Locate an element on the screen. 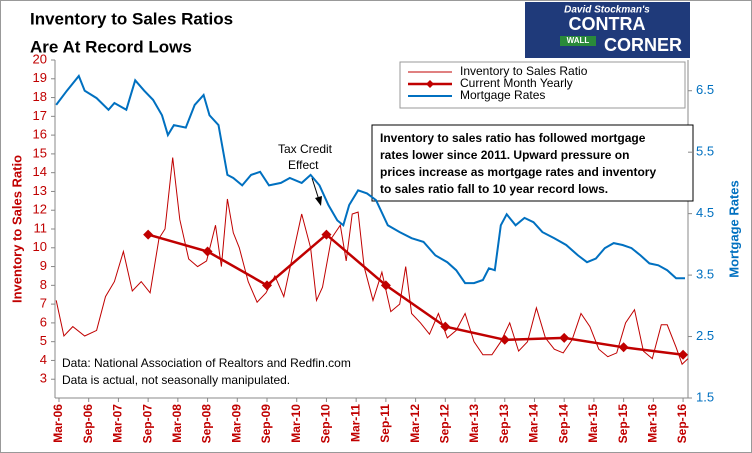  y-tick-label: 11 is located at coordinates (41, 227).